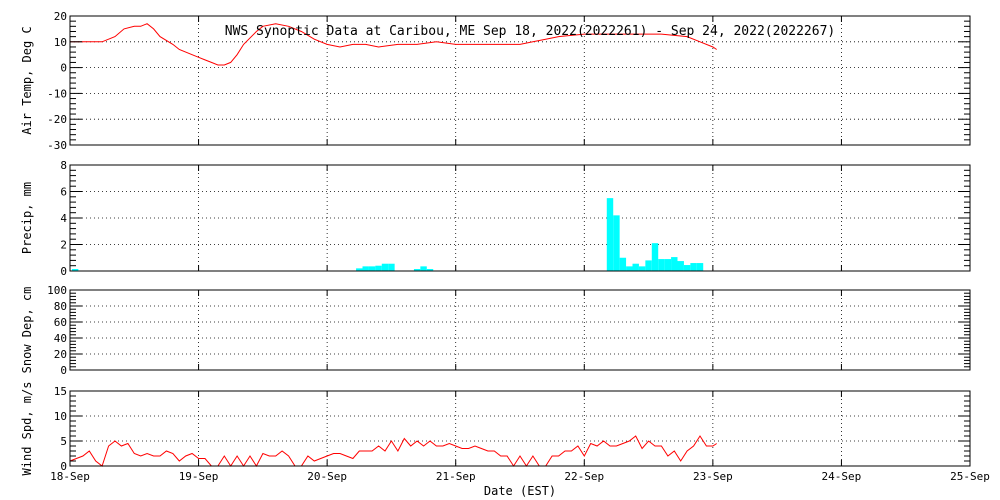 This screenshot has width=1000, height=500. What do you see at coordinates (27, 429) in the screenshot?
I see `panel-wind-speed-ylabel: Wind Spd, m/s` at bounding box center [27, 429].